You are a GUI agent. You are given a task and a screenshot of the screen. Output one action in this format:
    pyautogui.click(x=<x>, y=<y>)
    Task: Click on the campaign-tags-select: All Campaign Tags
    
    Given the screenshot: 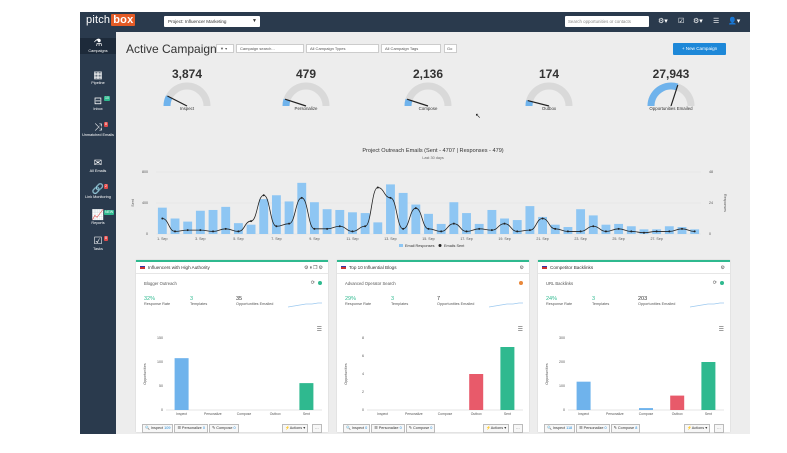 What is the action you would take?
    pyautogui.click(x=411, y=48)
    